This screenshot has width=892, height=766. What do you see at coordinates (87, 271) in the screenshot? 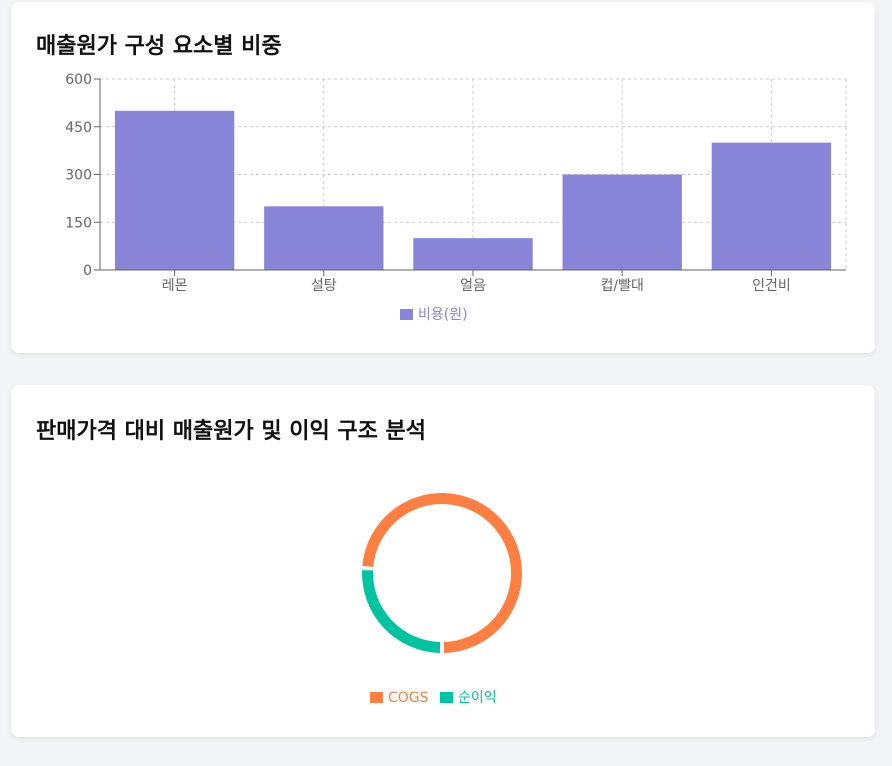
I see `y-tick-label: 0` at bounding box center [87, 271].